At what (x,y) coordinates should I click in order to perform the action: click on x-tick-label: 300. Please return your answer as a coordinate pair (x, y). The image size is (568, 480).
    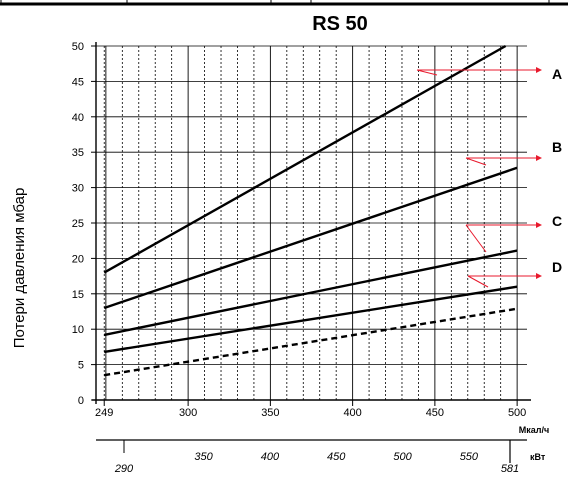
    Looking at the image, I should click on (188, 413).